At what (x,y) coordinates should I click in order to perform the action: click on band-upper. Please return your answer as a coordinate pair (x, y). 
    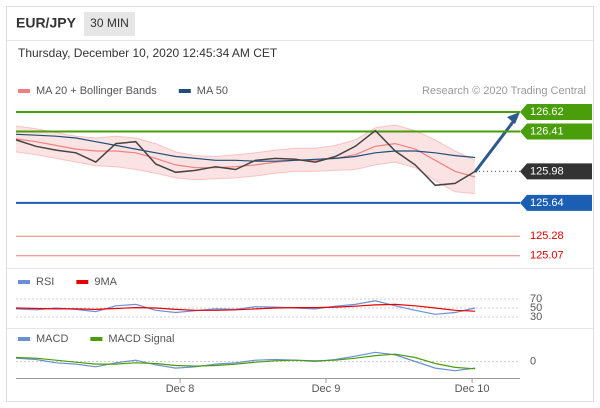
    Looking at the image, I should click on (245, 142).